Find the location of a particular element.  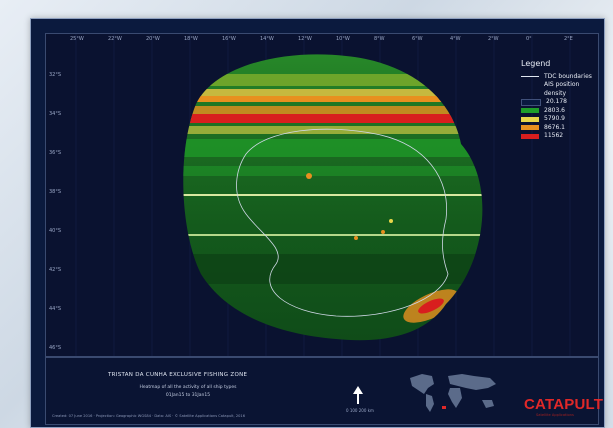

lon-tick-label: 16°W is located at coordinates (229, 39).